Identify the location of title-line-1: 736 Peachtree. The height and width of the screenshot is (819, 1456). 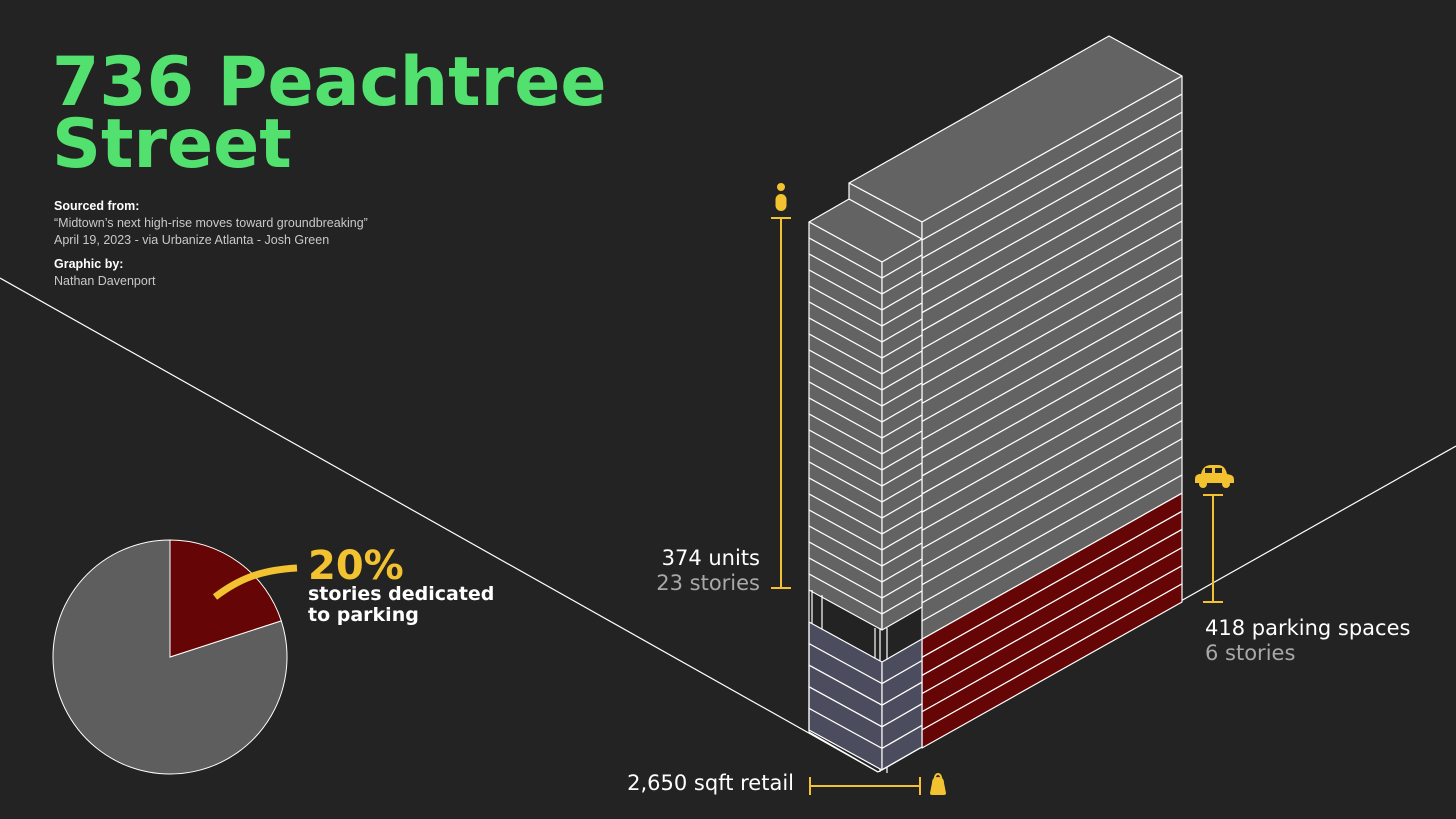
(329, 82).